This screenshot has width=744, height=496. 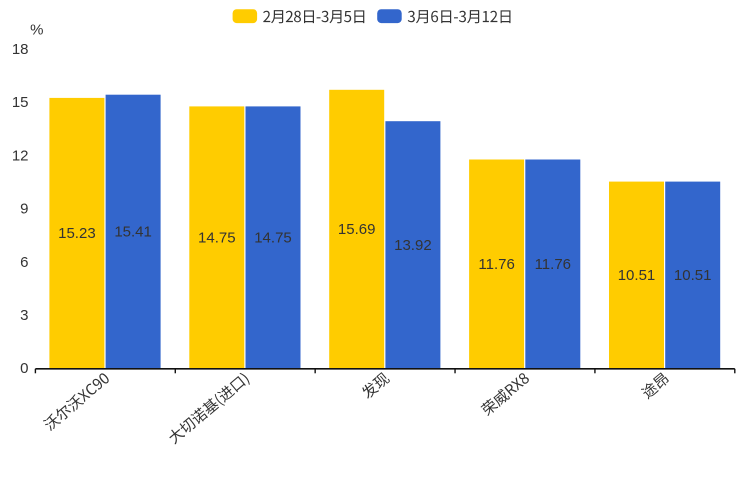 I want to click on svg-text: 6, so click(x=24, y=262).